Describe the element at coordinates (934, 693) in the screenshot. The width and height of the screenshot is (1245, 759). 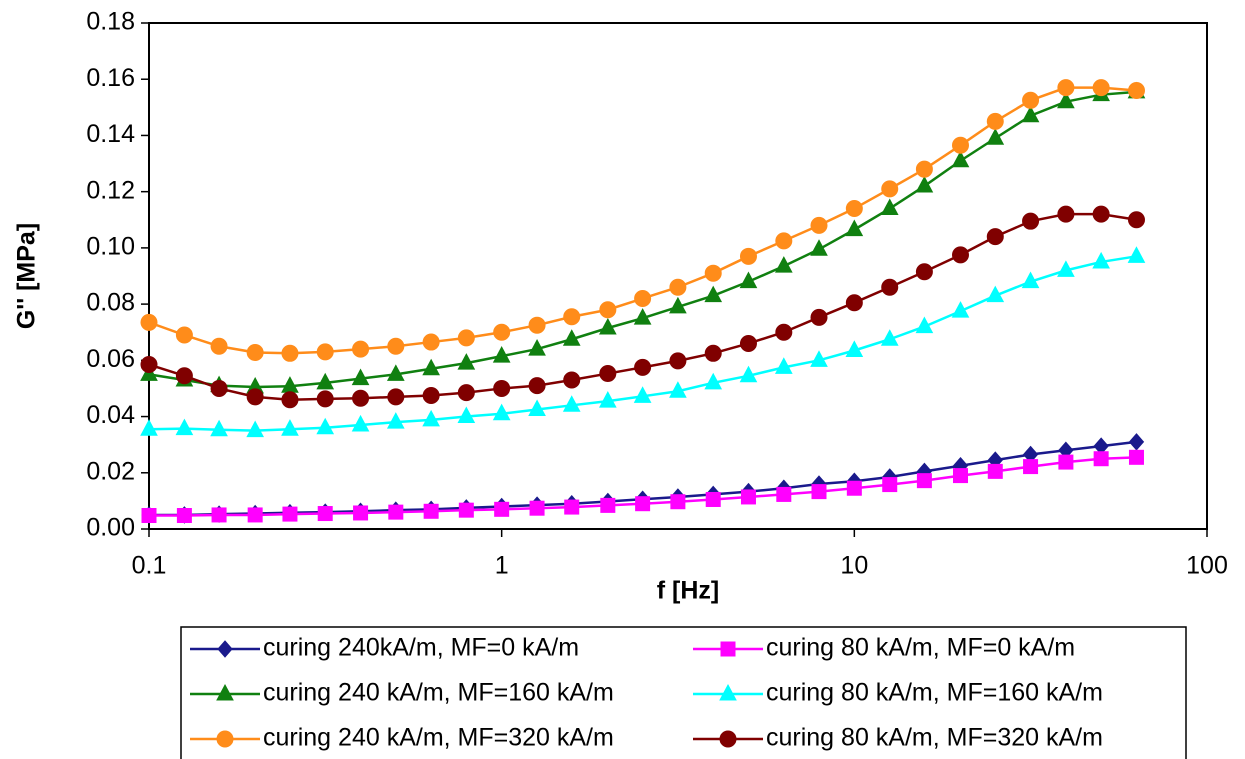
I see `legend-label: curing 80 kA/m, MF=160 kA/m` at that location.